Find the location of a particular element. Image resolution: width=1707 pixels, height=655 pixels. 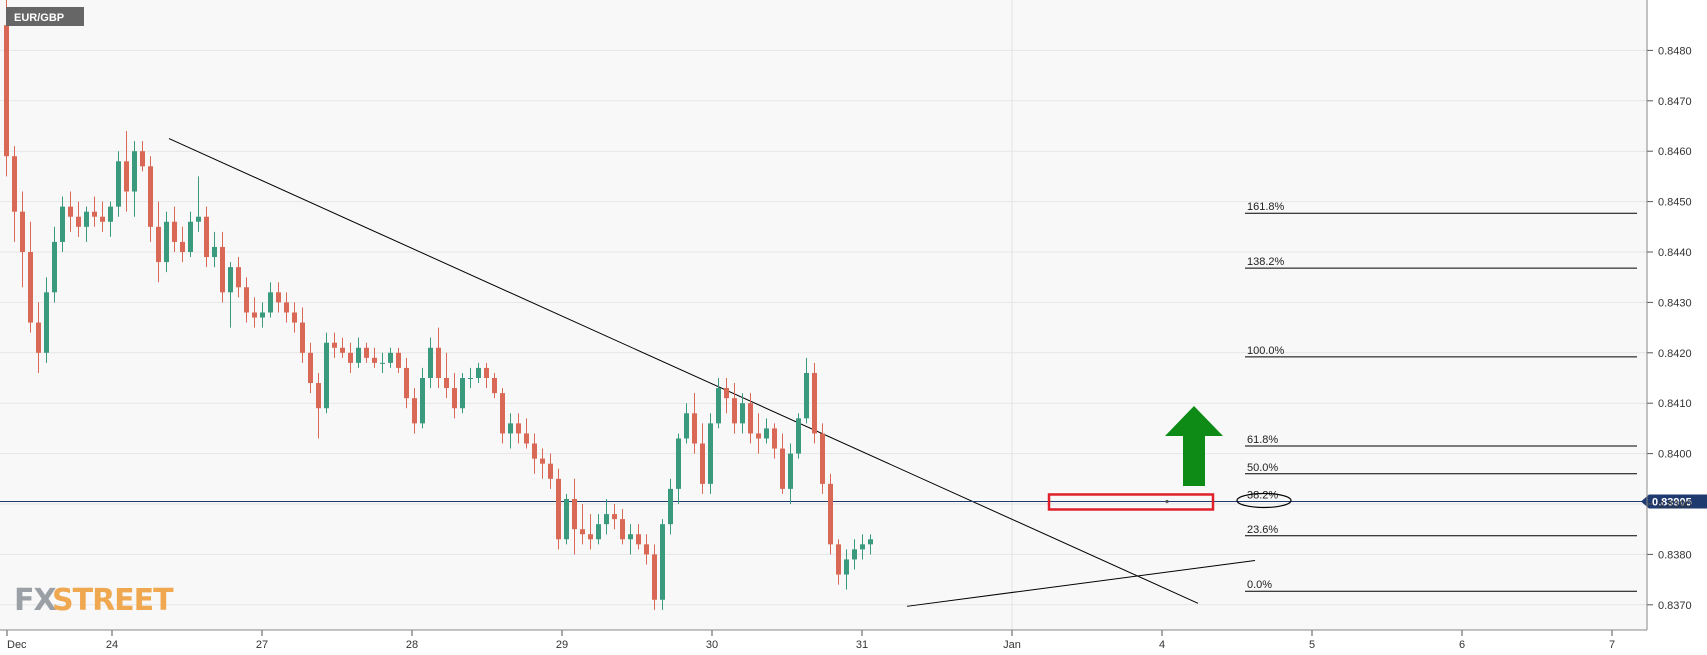

y-tick-label: 0.8470 is located at coordinates (1675, 102).